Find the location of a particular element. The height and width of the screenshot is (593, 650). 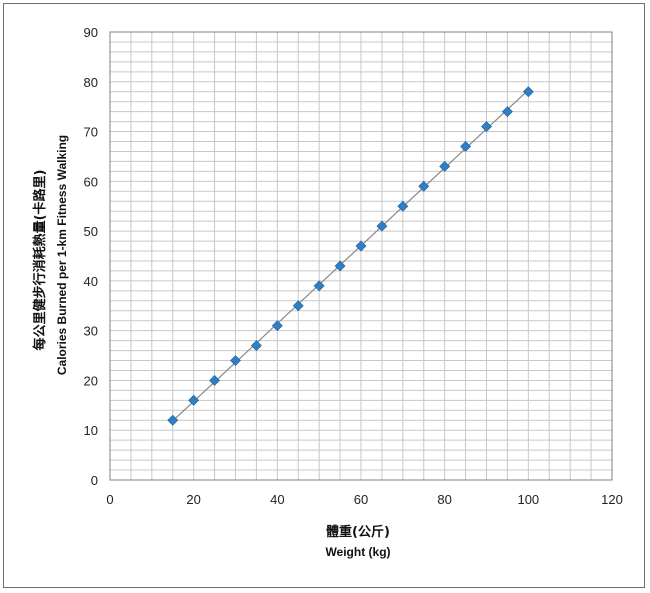

y-tick-label: 40 is located at coordinates (91, 281).